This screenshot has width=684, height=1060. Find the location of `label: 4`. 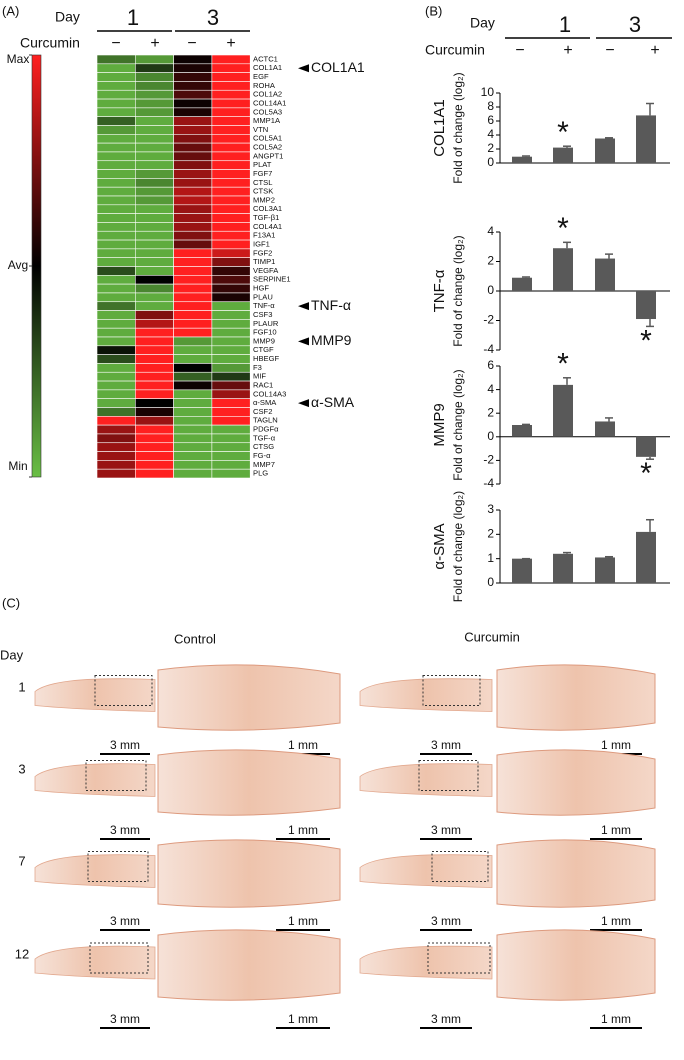

label: 4 is located at coordinates (490, 389).